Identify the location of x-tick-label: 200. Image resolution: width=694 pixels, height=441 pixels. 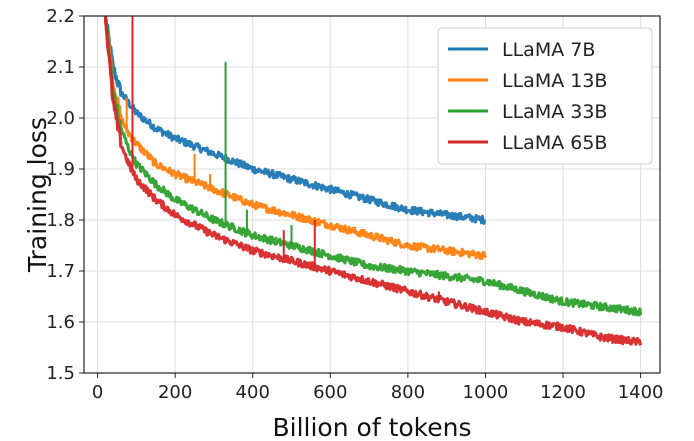
(175, 392).